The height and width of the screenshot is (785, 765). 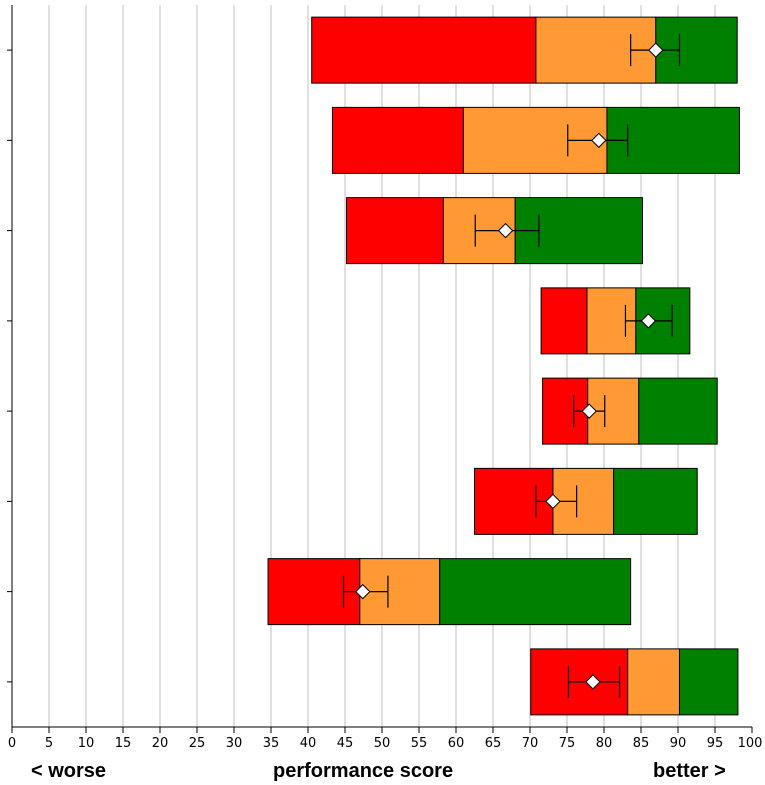 I want to click on bar-6-high, so click(x=655, y=501).